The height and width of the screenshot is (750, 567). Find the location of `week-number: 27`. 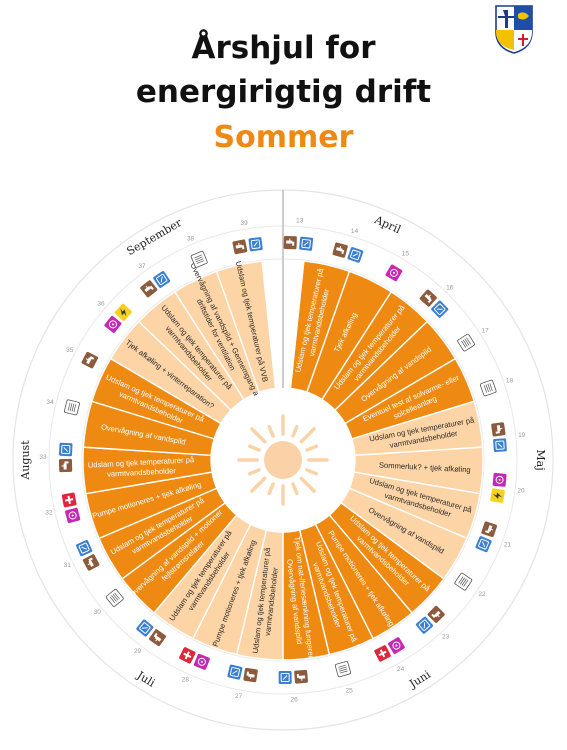

week-number: 27 is located at coordinates (239, 696).